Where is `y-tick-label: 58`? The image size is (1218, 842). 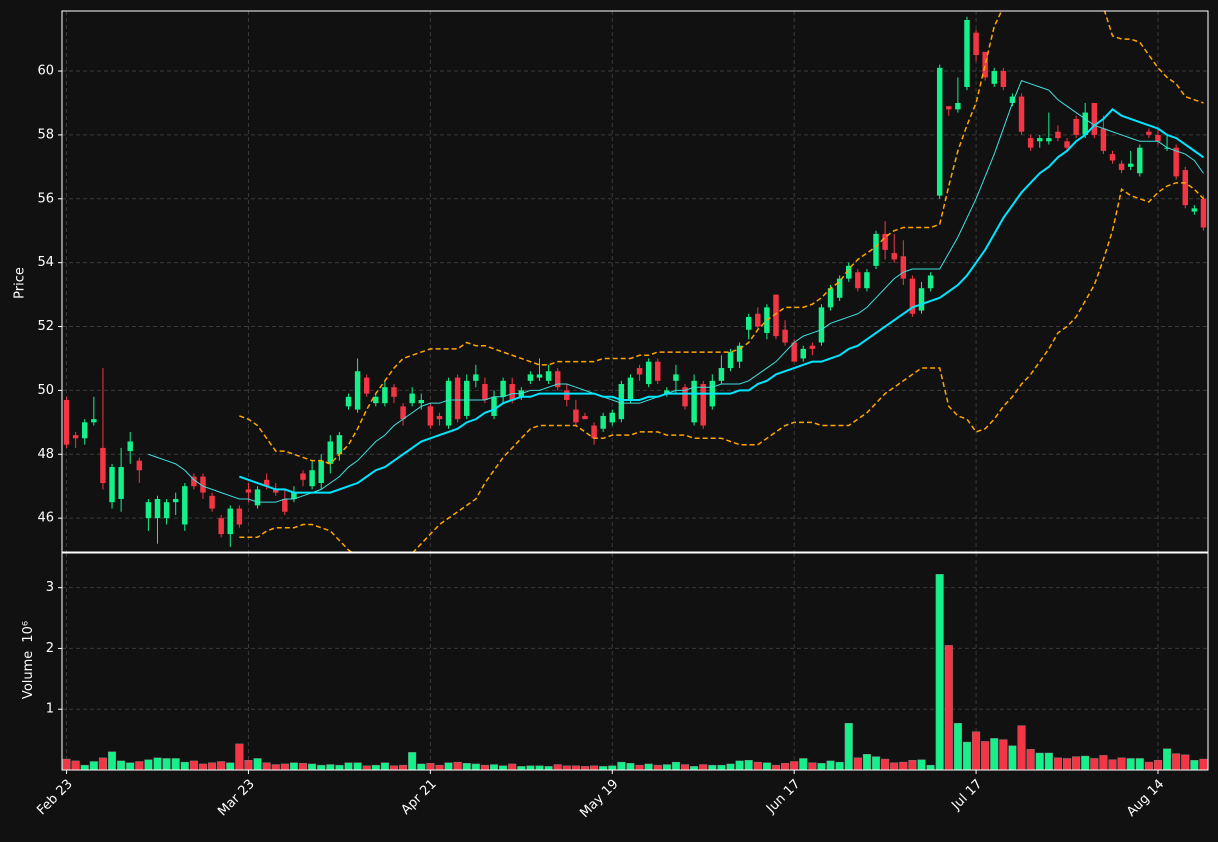
y-tick-label: 58 is located at coordinates (45, 134).